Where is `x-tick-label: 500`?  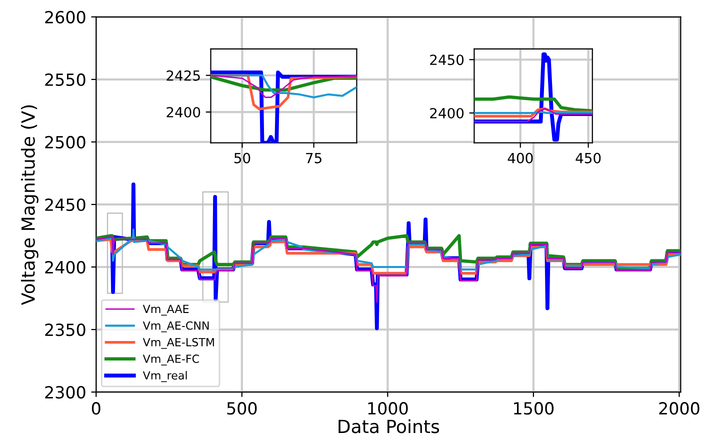 x-tick-label: 500 is located at coordinates (242, 408).